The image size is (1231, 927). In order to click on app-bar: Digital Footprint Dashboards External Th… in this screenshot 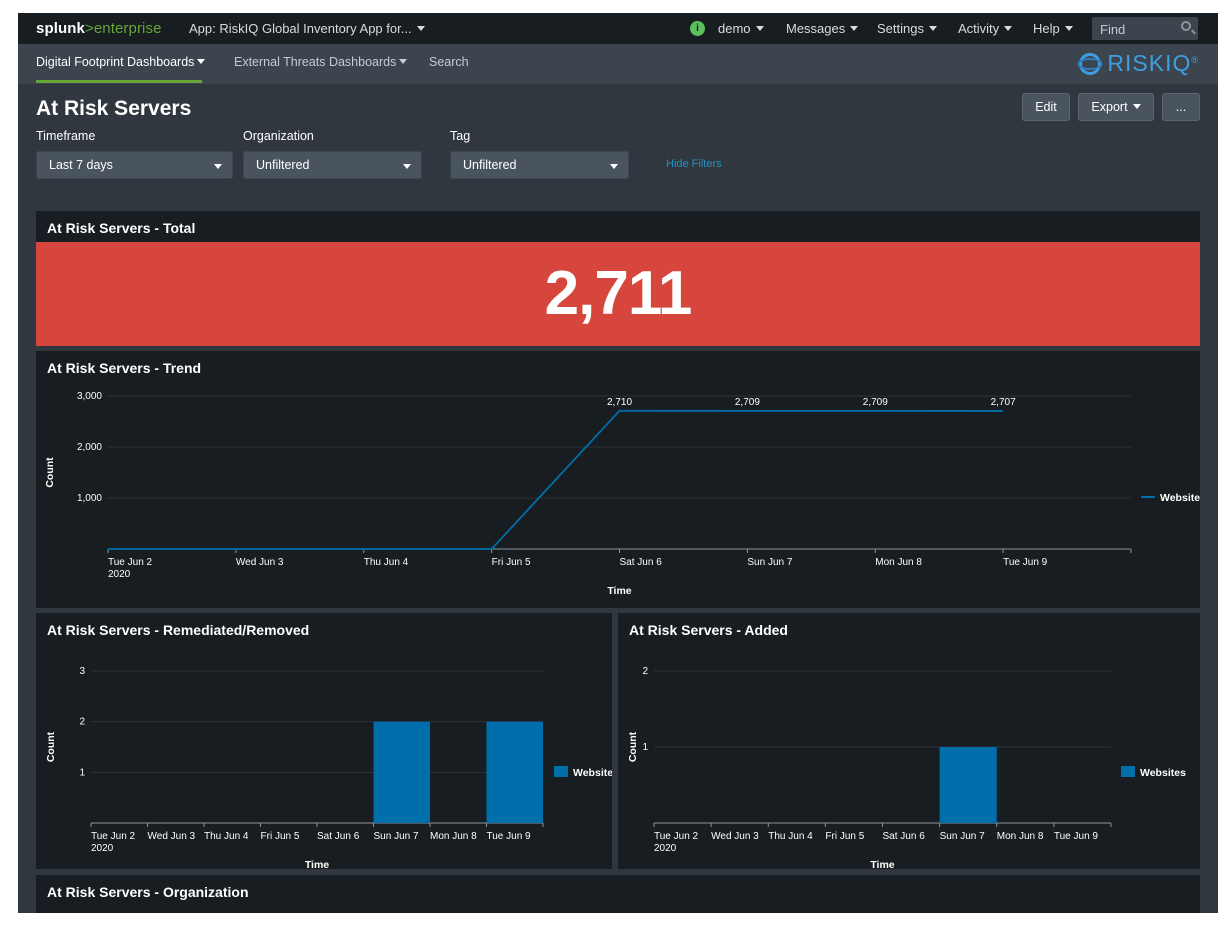, I will do `click(618, 64)`.